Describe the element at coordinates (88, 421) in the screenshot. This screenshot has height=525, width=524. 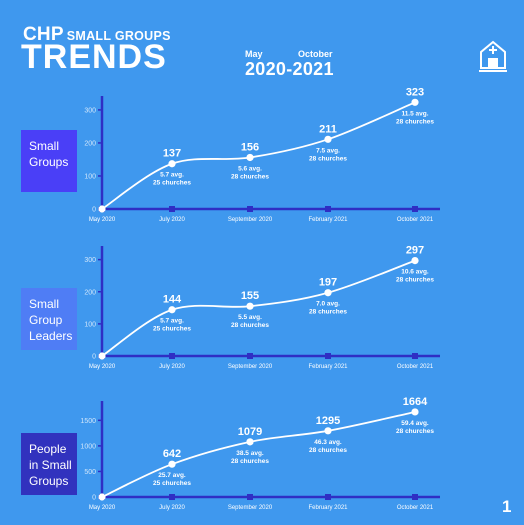
I see `y-tick-label: 1500` at that location.